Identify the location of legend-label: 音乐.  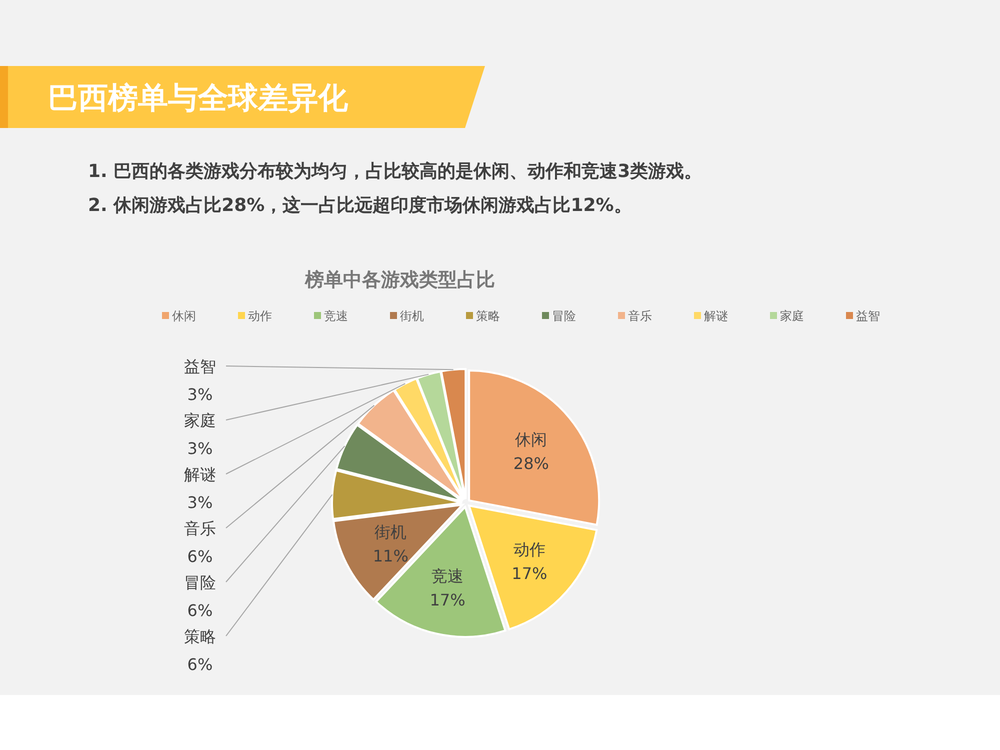
(640, 316).